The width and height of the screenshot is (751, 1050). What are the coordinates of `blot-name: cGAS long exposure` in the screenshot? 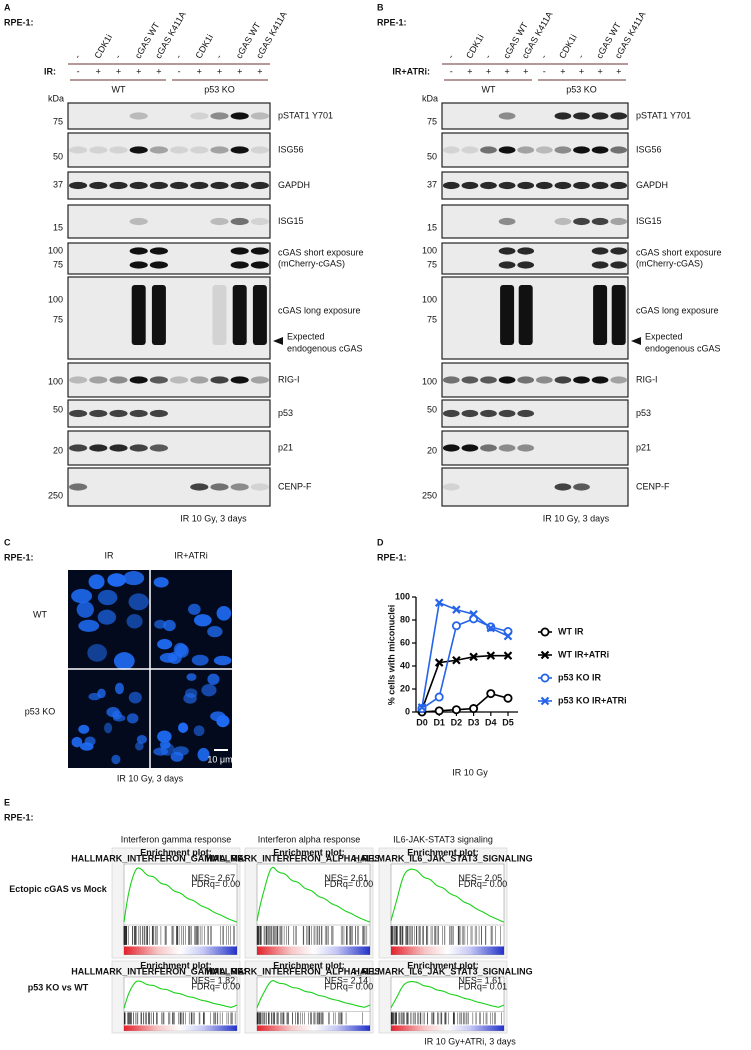 It's located at (319, 310).